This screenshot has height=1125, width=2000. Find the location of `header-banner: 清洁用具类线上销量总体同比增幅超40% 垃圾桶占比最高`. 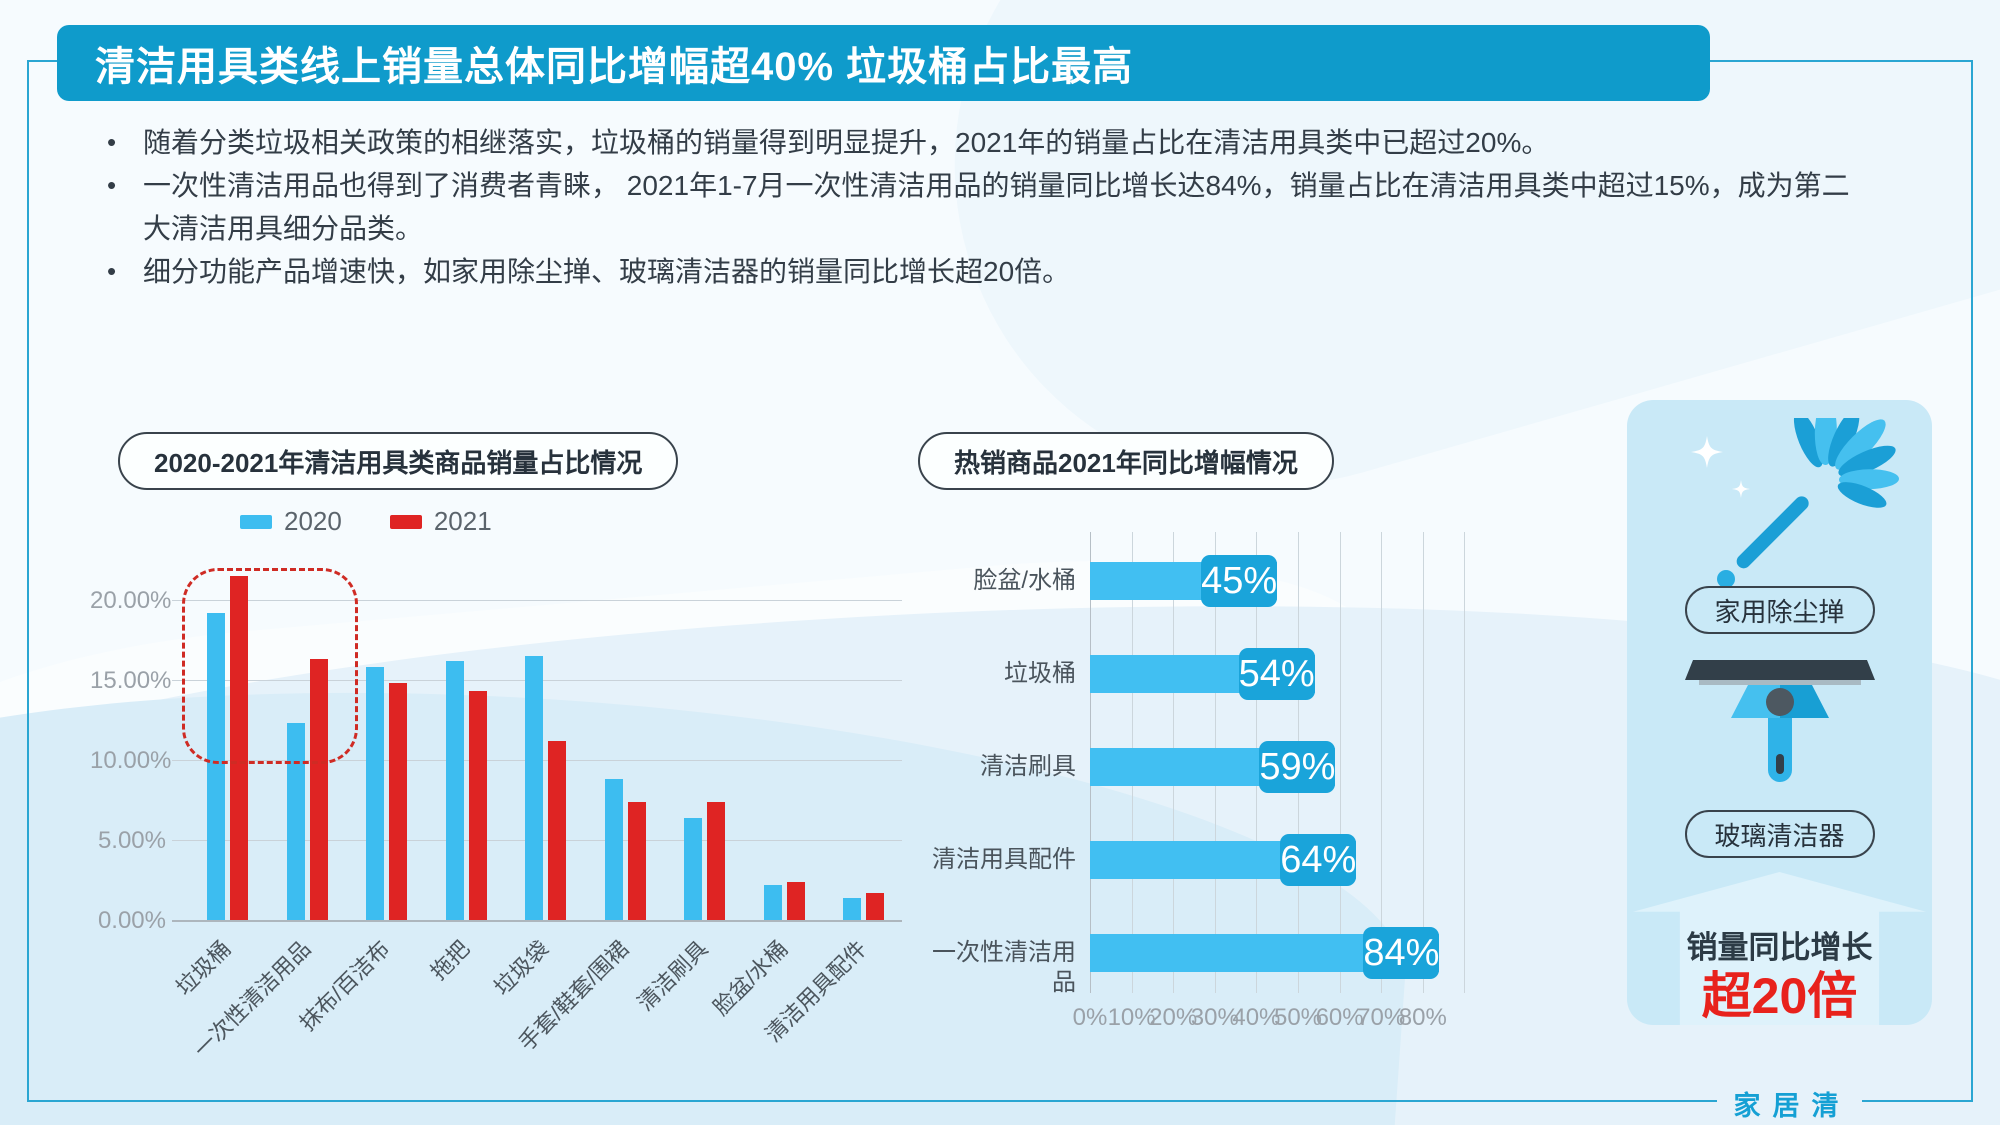

header-banner: 清洁用具类线上销量总体同比增幅超40% 垃圾桶占比最高 is located at coordinates (883, 63).